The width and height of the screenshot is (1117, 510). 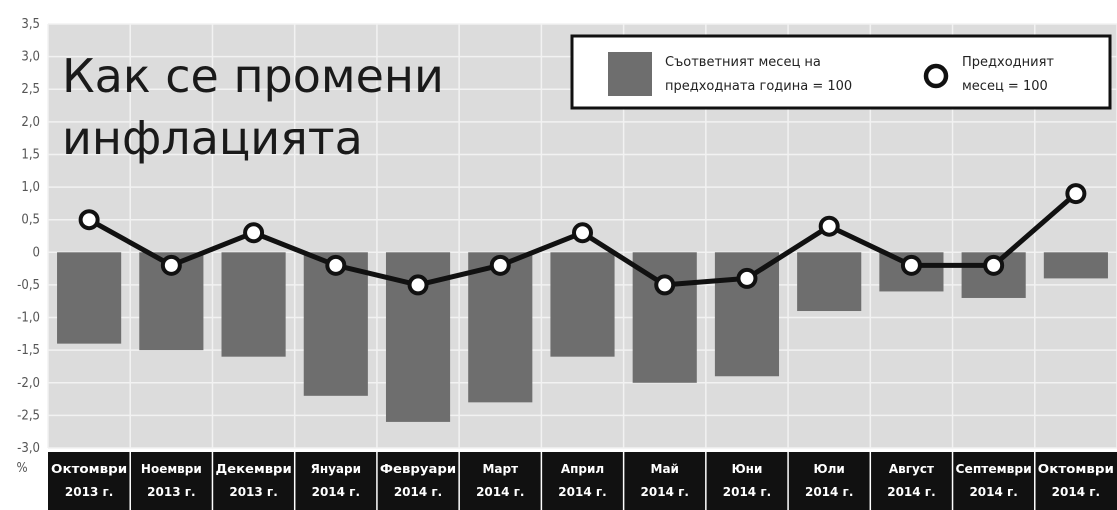 What do you see at coordinates (1005, 86) in the screenshot?
I see `legend-line-label: месец = 100` at bounding box center [1005, 86].